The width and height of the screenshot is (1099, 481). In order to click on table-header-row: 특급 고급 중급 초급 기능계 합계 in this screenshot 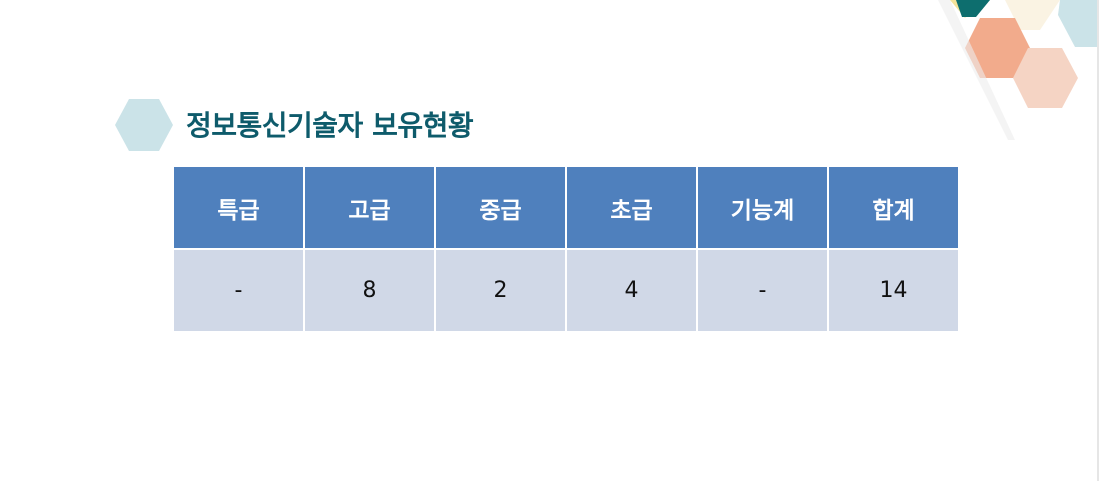, I will do `click(566, 207)`.